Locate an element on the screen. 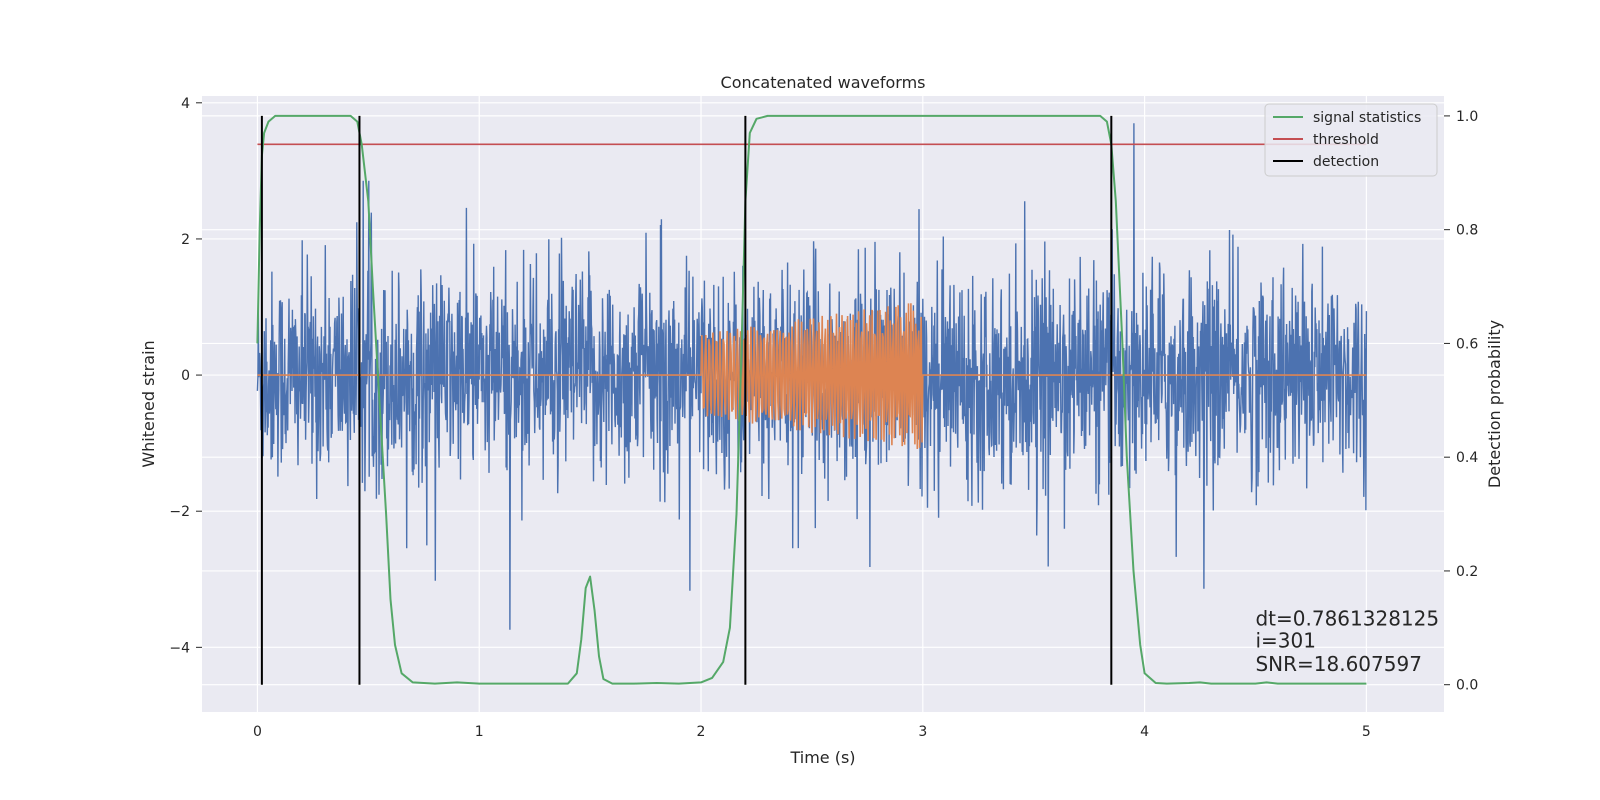 The width and height of the screenshot is (1600, 800). annotation-i: i=301 is located at coordinates (1285, 640).